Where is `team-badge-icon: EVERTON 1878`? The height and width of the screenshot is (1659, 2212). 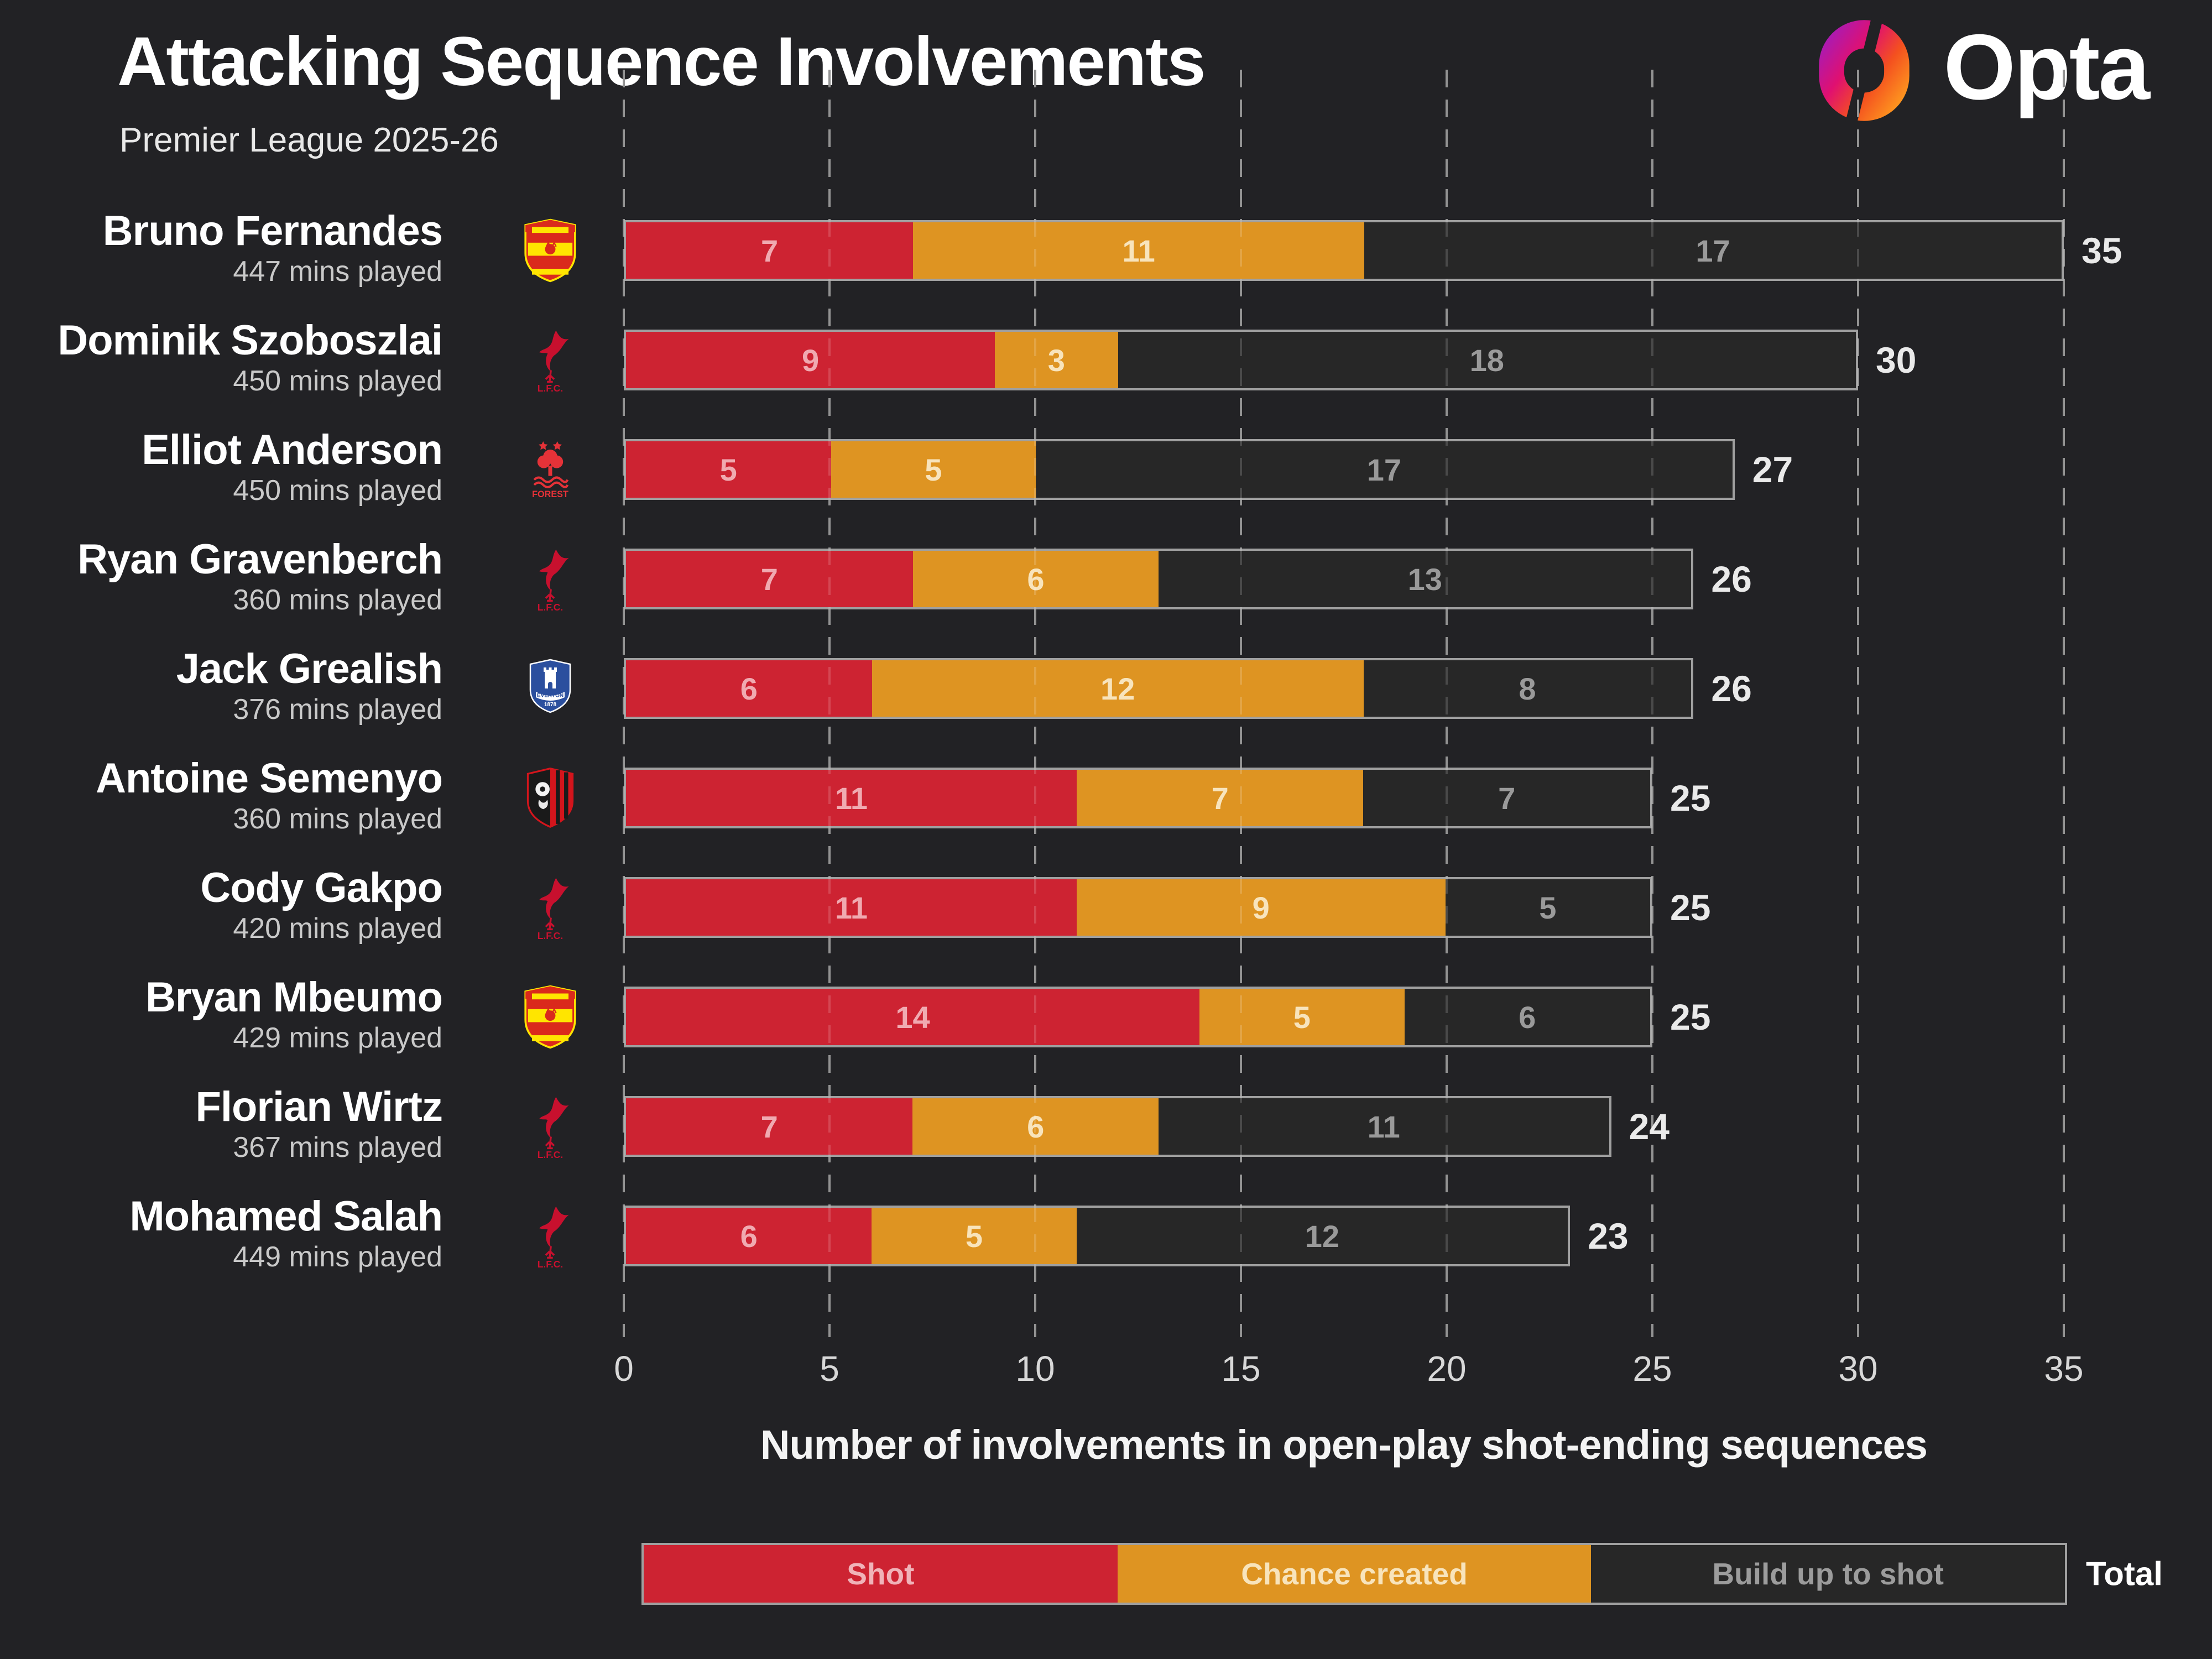 team-badge-icon: EVERTON 1878 is located at coordinates (550, 688).